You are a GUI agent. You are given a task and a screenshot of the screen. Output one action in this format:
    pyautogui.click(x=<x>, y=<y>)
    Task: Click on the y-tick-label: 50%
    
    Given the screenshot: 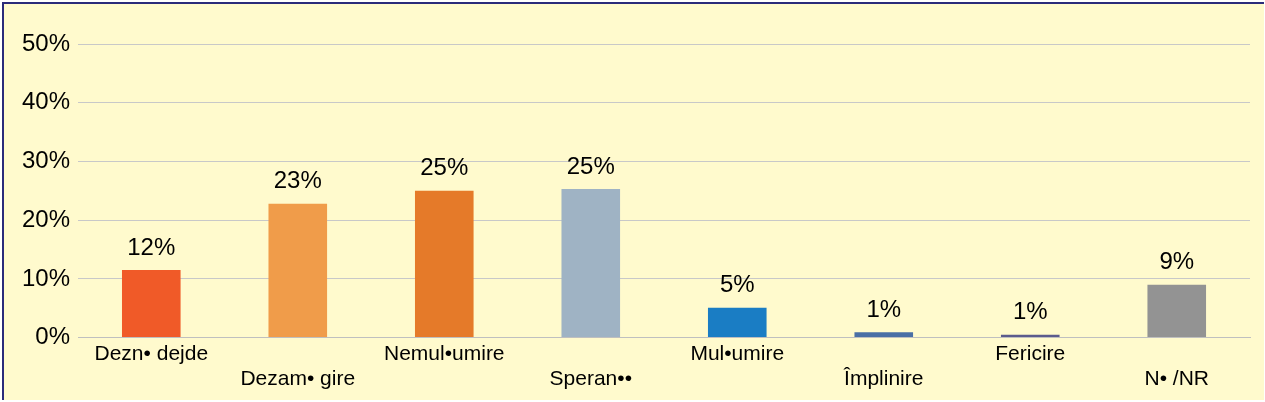 What is the action you would take?
    pyautogui.click(x=46, y=42)
    